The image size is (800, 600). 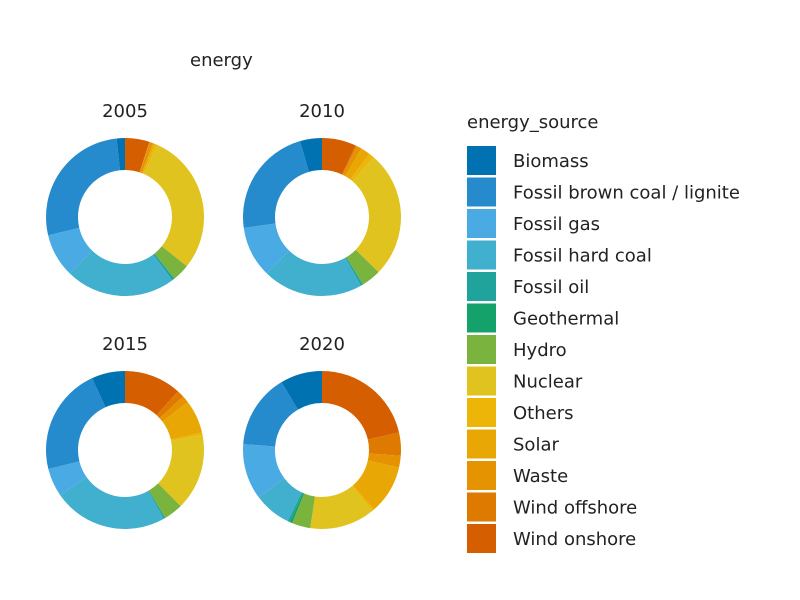 What do you see at coordinates (543, 413) in the screenshot?
I see `legend-label-others: Others` at bounding box center [543, 413].